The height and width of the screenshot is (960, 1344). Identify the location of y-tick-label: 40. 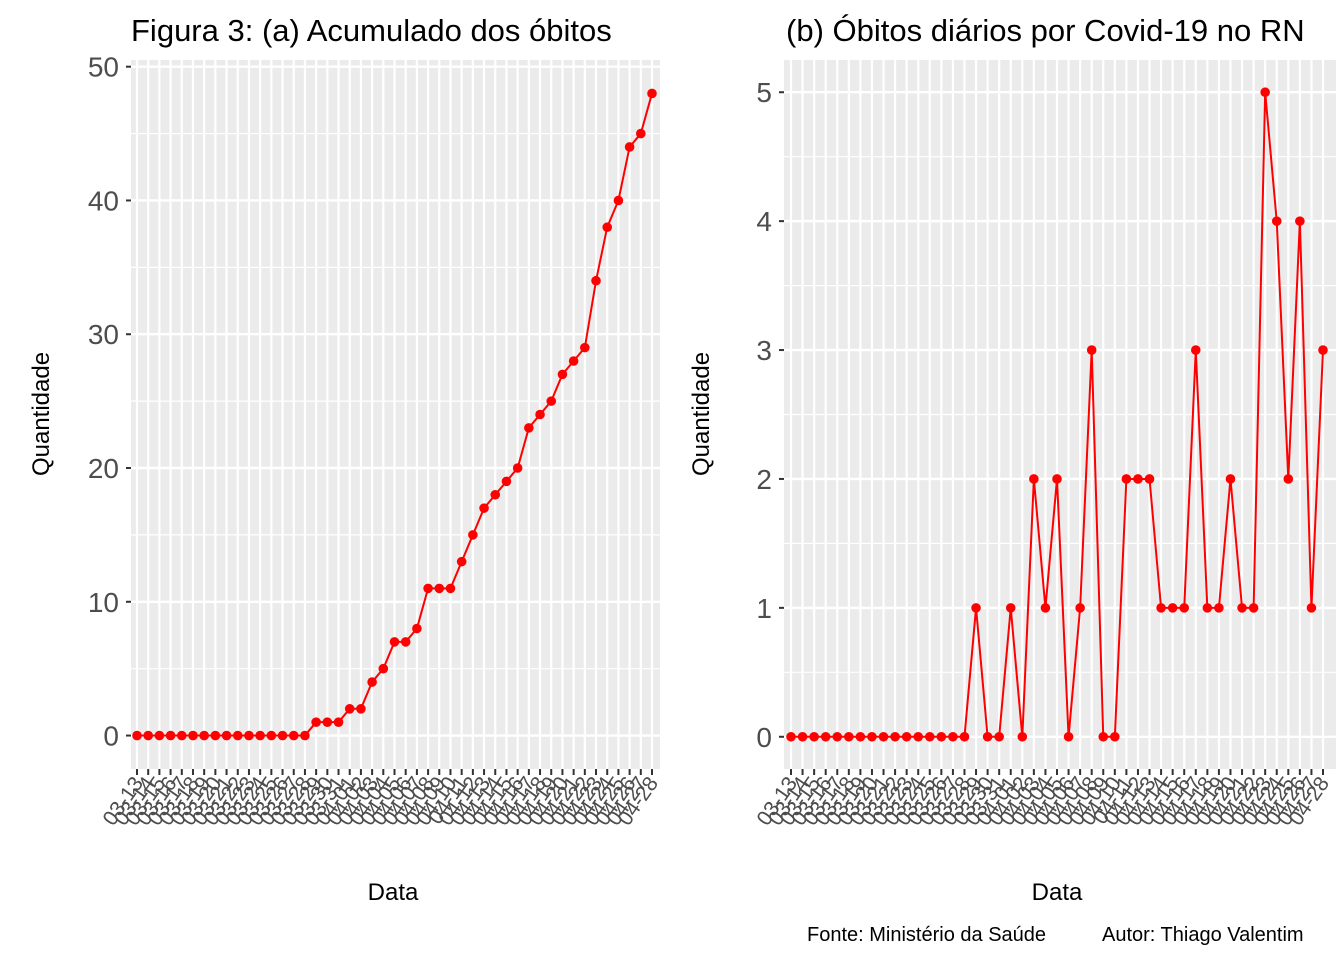
(103, 200).